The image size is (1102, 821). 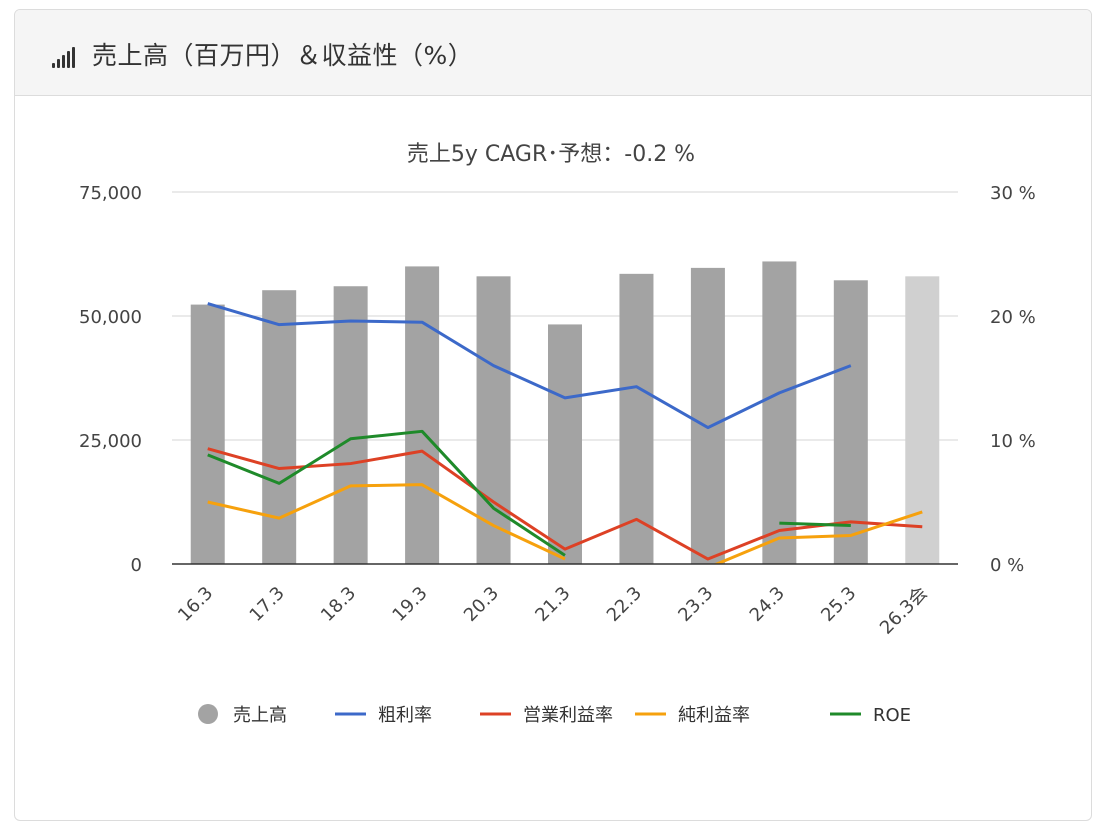 I want to click on y-right-tick-label: 10 %, so click(x=1013, y=441).